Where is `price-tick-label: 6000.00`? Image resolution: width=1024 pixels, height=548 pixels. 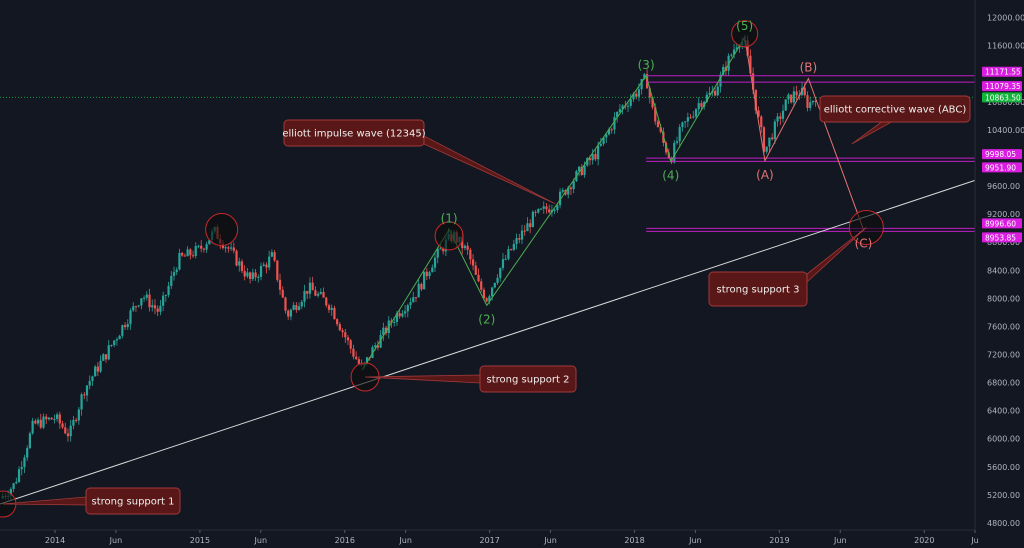
price-tick-label: 6000.00 is located at coordinates (1003, 439).